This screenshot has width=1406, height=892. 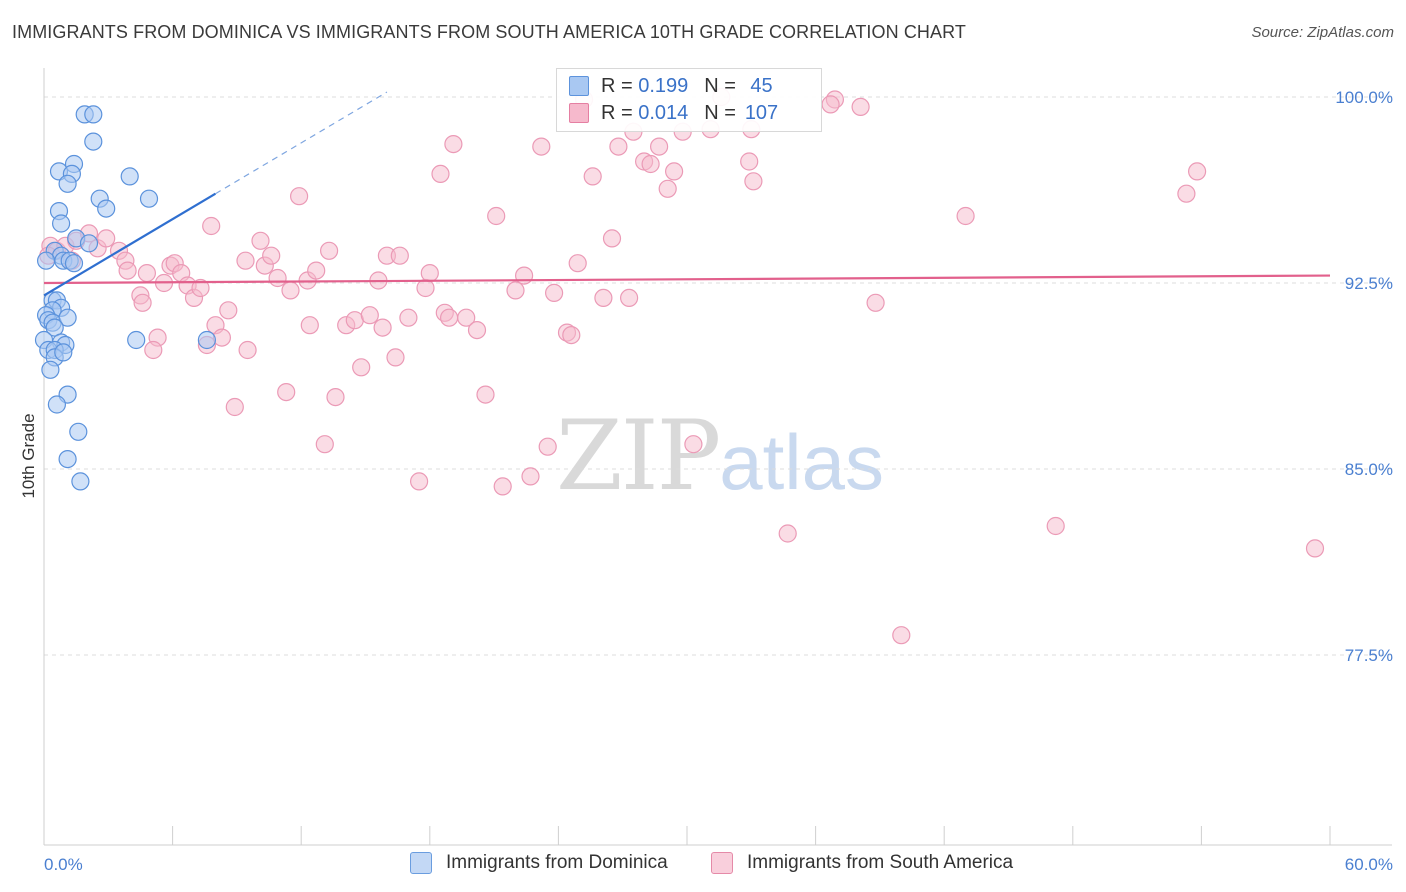 I want to click on legend-n-value-south-america: 107, so click(x=761, y=112).